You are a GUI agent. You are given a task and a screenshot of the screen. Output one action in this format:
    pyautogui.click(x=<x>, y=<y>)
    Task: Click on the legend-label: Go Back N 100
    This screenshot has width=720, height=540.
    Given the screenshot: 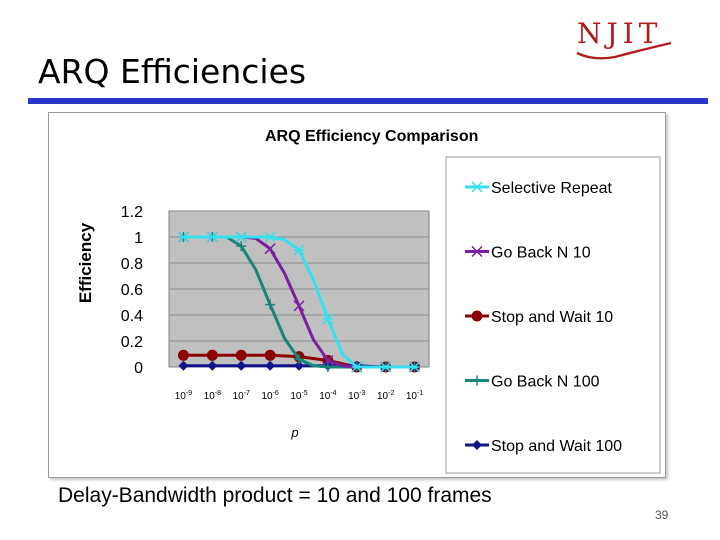 What is the action you would take?
    pyautogui.click(x=545, y=382)
    